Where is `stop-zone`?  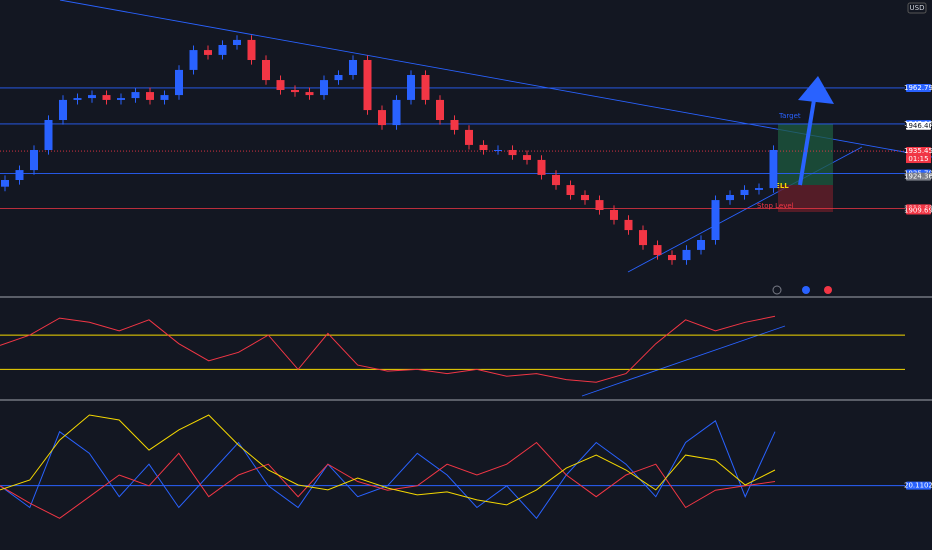
stop-zone is located at coordinates (805, 198).